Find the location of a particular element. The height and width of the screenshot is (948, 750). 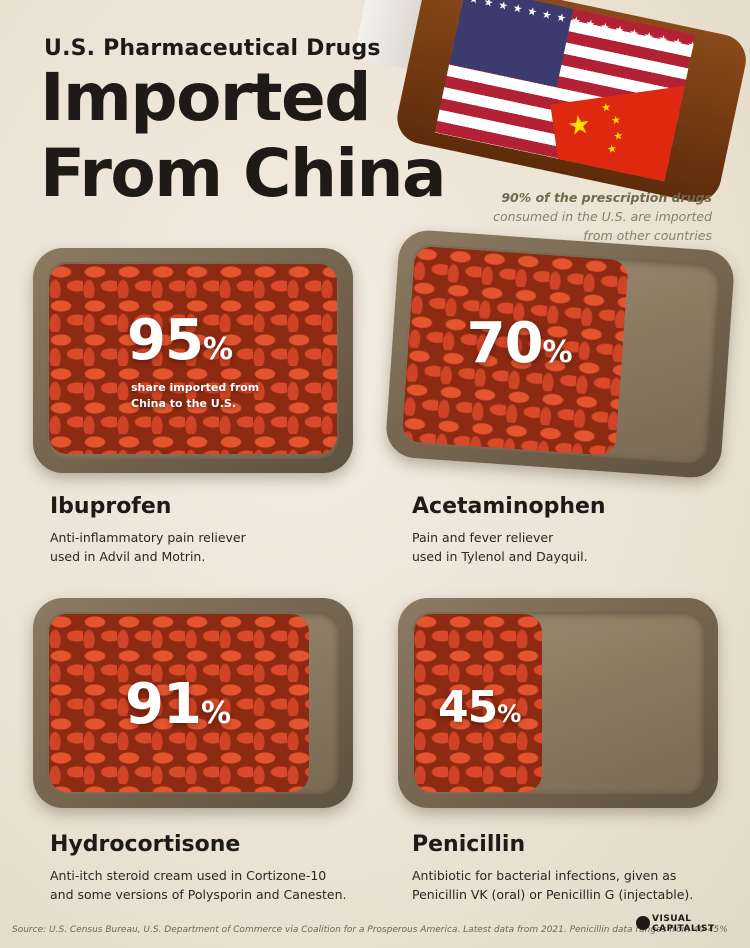

title-line-2: From China is located at coordinates (243, 173).